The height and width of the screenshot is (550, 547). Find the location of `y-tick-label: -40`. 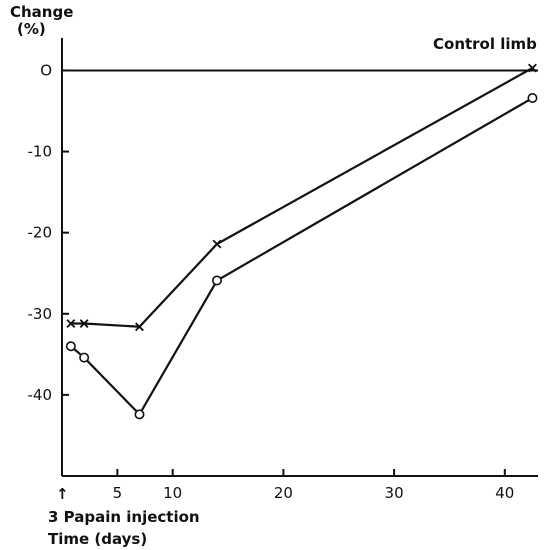

y-tick-label: -40 is located at coordinates (40, 395).